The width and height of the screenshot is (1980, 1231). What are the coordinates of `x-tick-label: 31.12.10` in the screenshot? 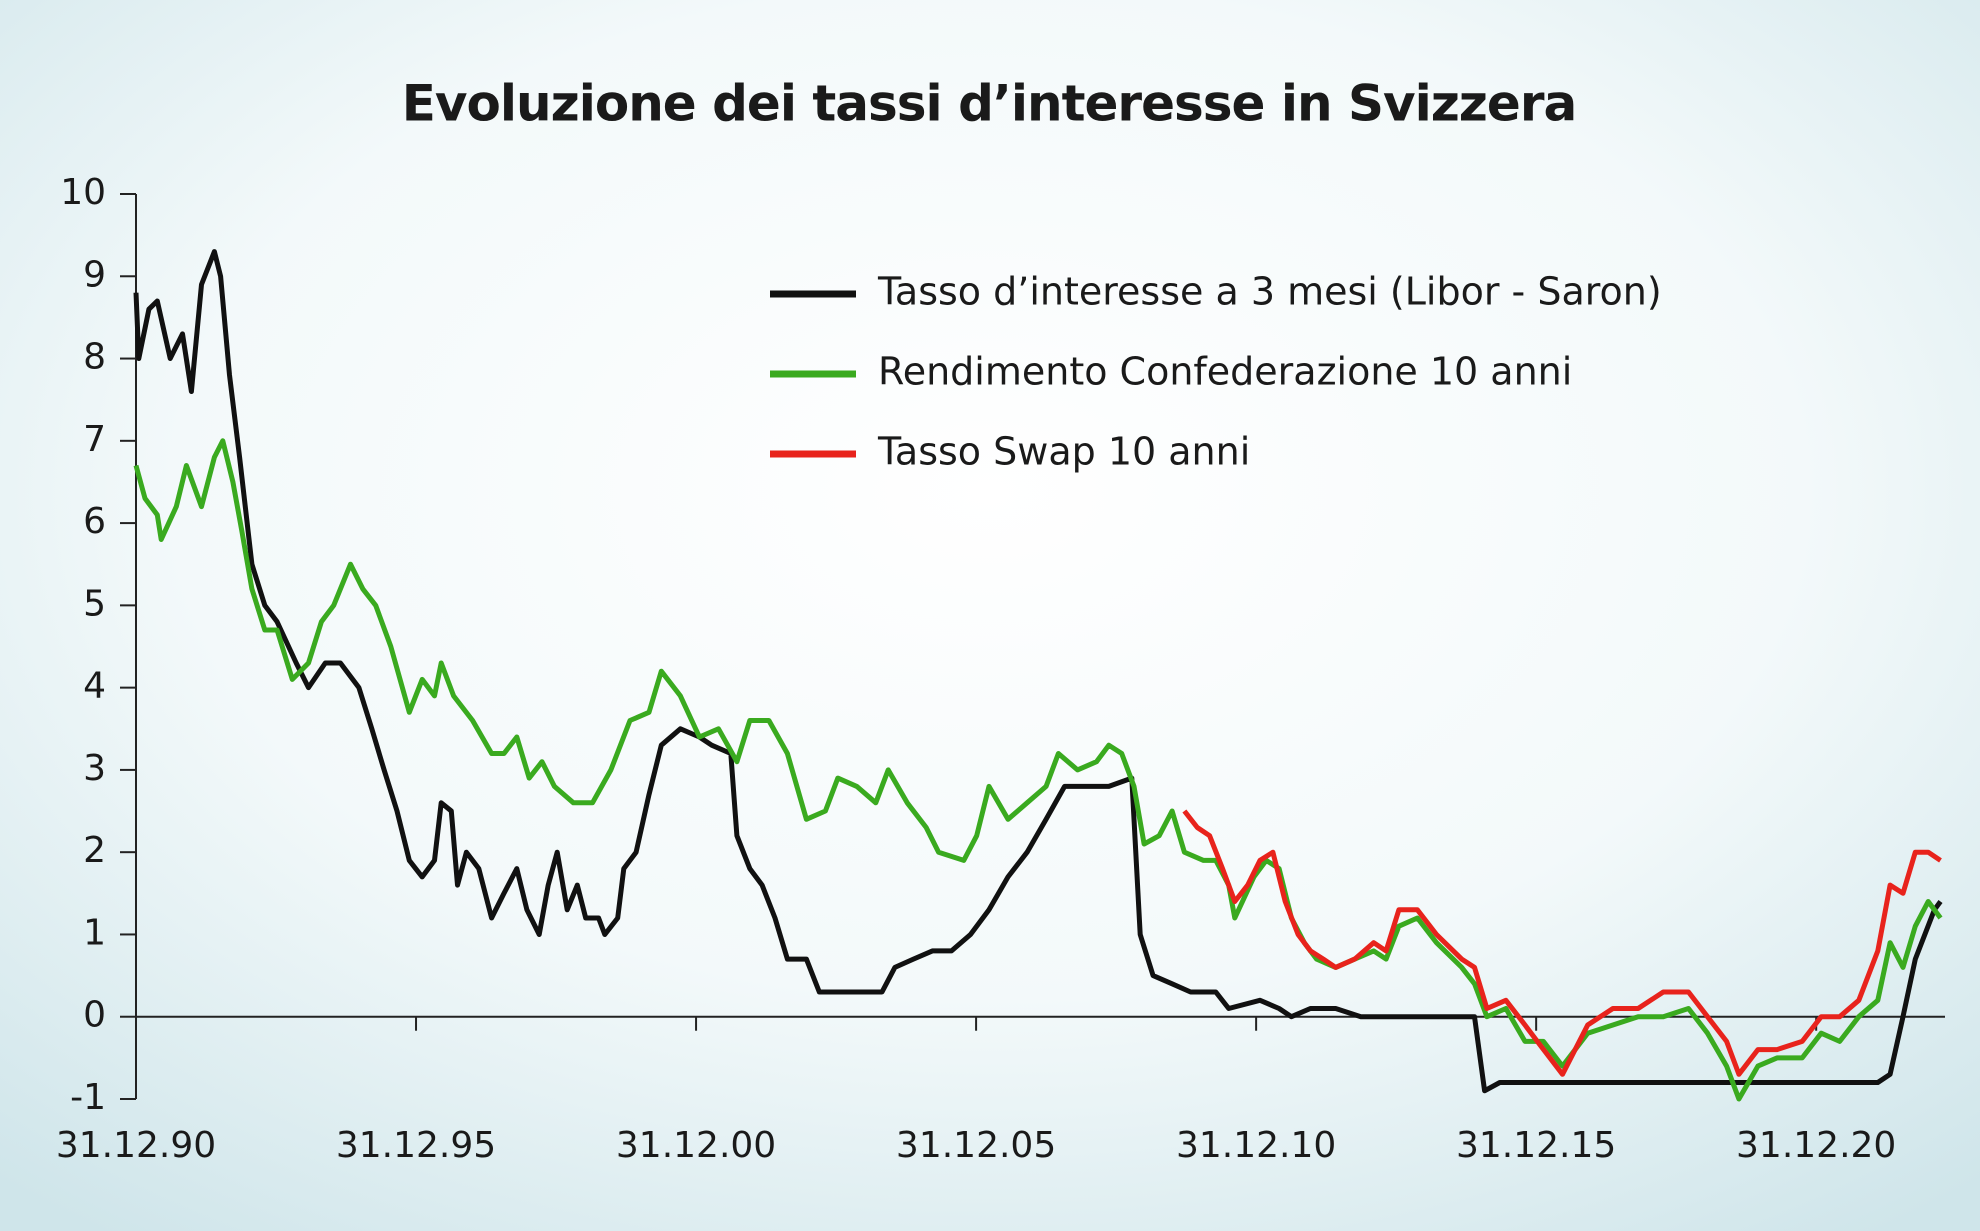 It's located at (1256, 1145).